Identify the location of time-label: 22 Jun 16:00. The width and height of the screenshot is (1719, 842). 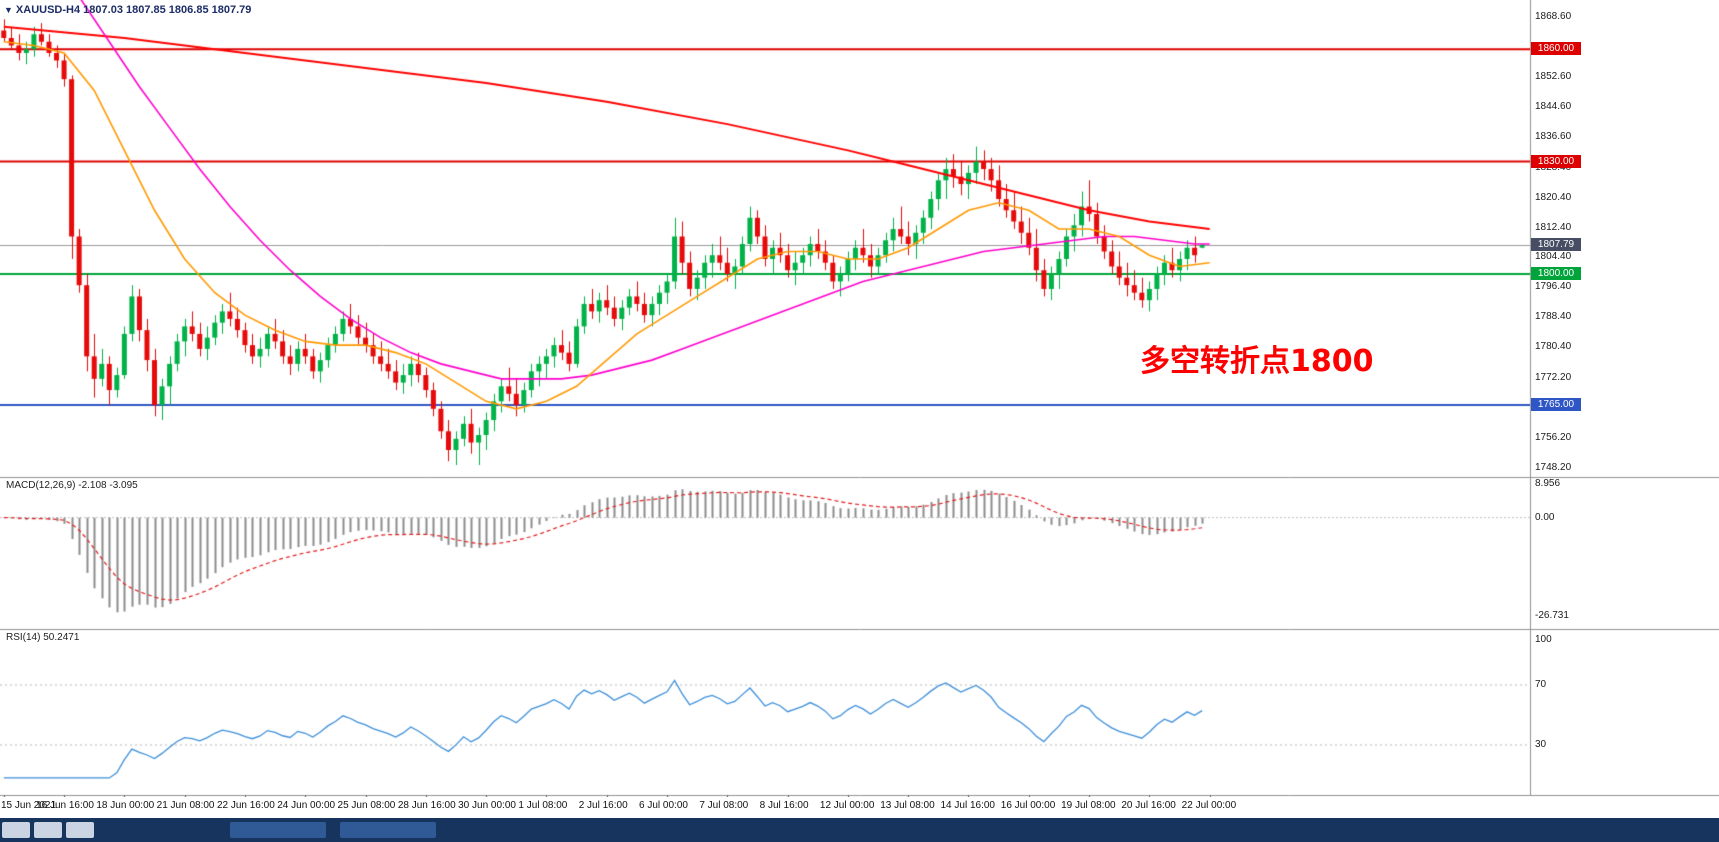
(245, 805).